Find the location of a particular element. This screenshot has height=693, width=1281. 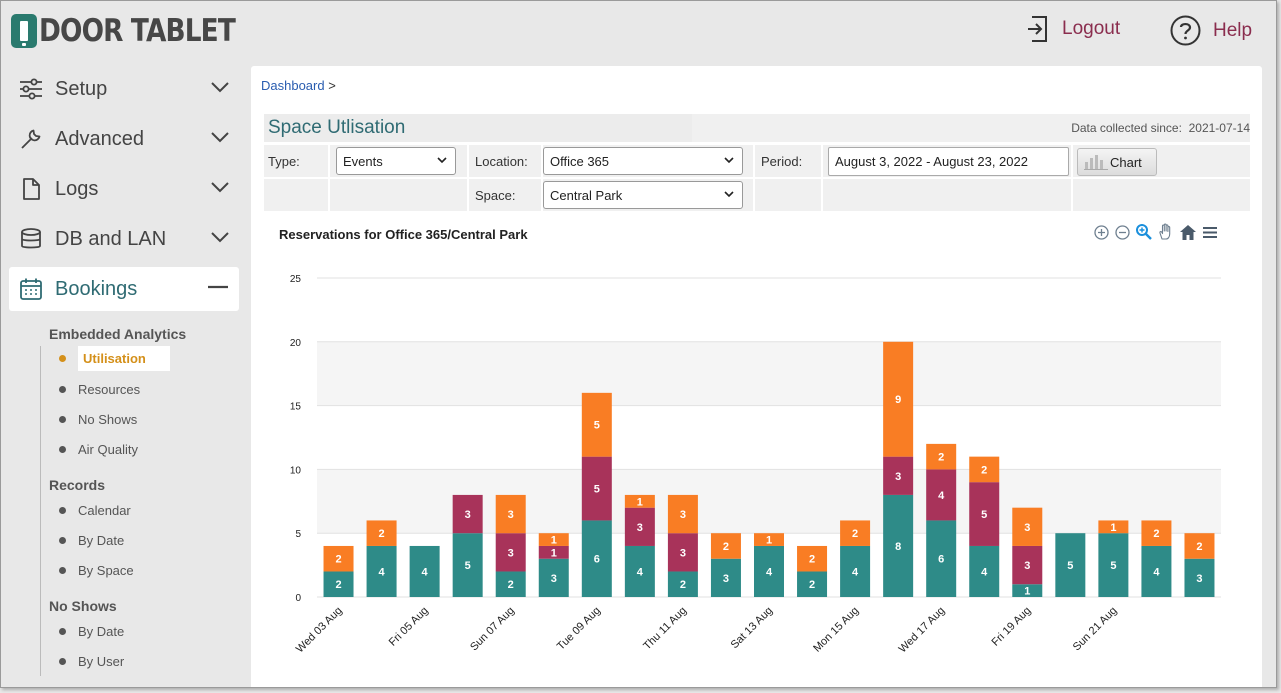

x-tick-label: Fri 19 Aug is located at coordinates (1011, 627).